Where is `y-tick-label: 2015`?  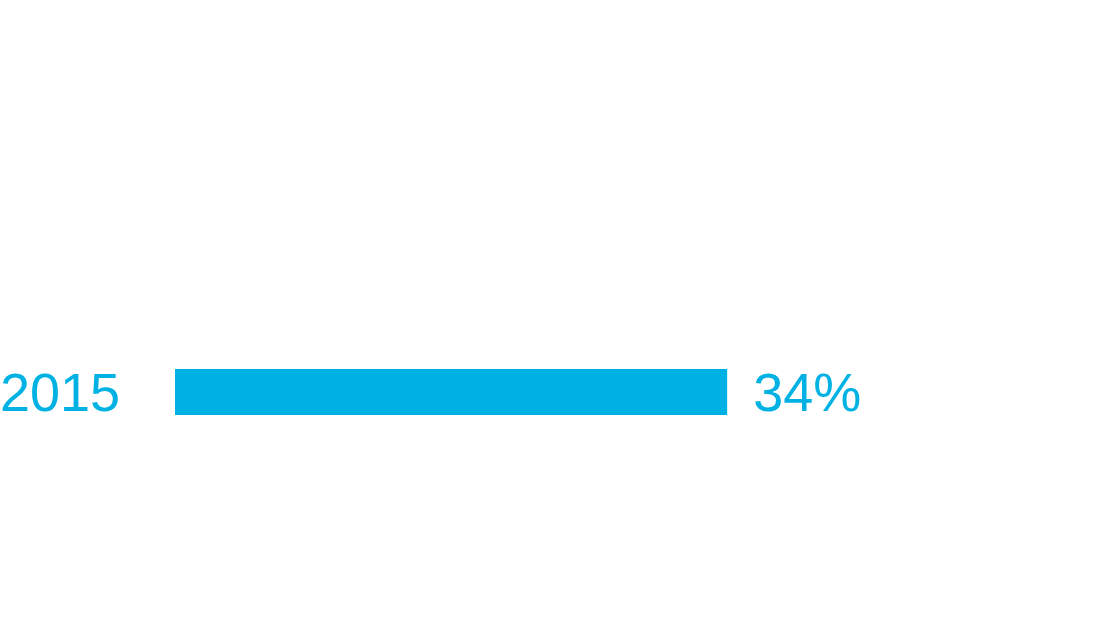 y-tick-label: 2015 is located at coordinates (60, 391).